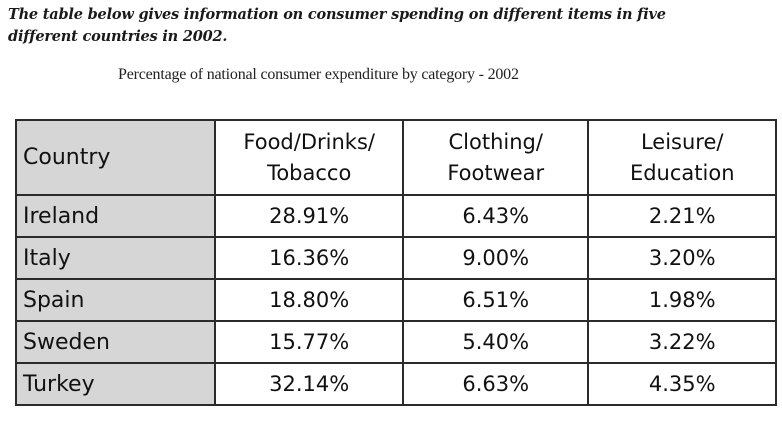 Image resolution: width=782 pixels, height=422 pixels. I want to click on column-header-food-drinks-tobacco: Food/Drinks/ Tobacco, so click(309, 157).